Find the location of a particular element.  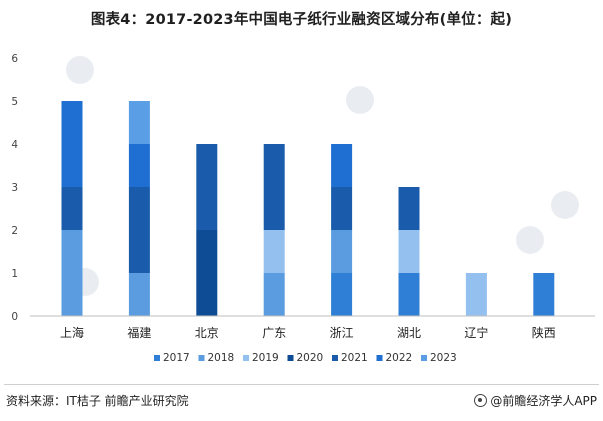

source-note: 资料来源：IT桔子 前瞻产业研究院 is located at coordinates (97, 401).